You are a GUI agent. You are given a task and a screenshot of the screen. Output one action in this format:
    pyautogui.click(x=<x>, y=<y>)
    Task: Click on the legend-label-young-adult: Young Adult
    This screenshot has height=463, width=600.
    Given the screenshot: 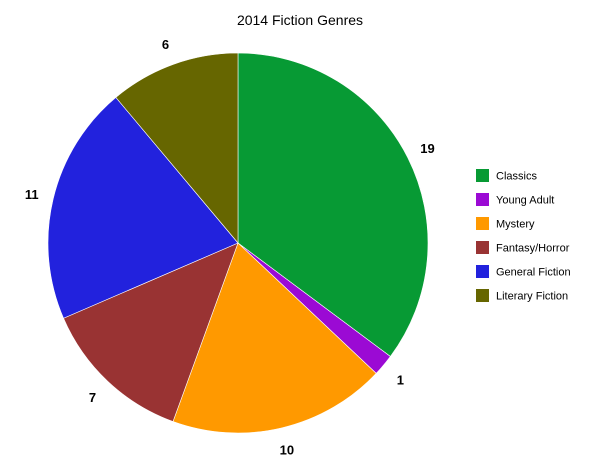 What is the action you would take?
    pyautogui.click(x=525, y=201)
    